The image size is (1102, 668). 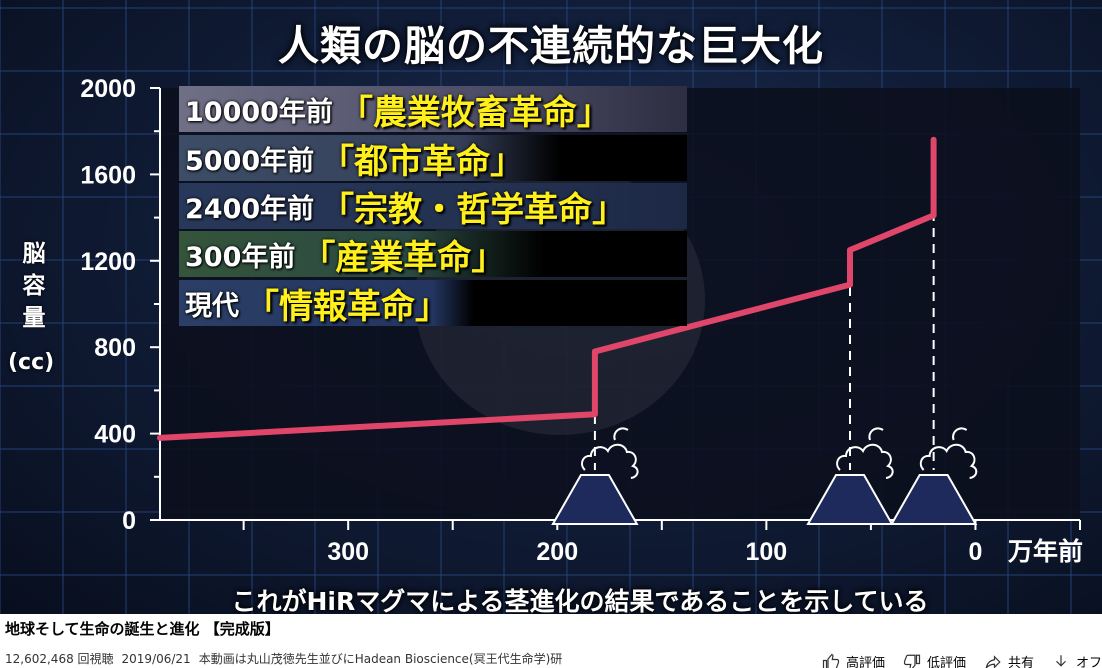 What do you see at coordinates (156, 659) in the screenshot?
I see `upload-date: 2019/06/21` at bounding box center [156, 659].